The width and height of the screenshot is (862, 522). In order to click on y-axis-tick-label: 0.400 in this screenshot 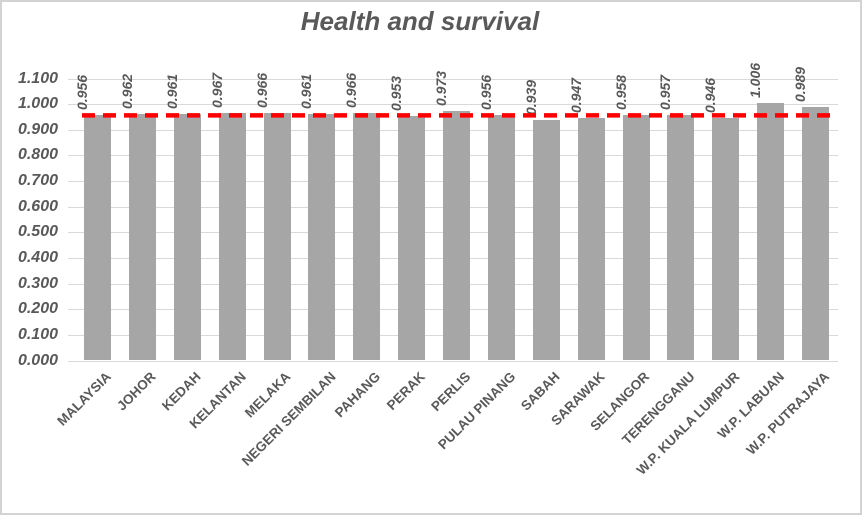, I will do `click(37, 257)`.